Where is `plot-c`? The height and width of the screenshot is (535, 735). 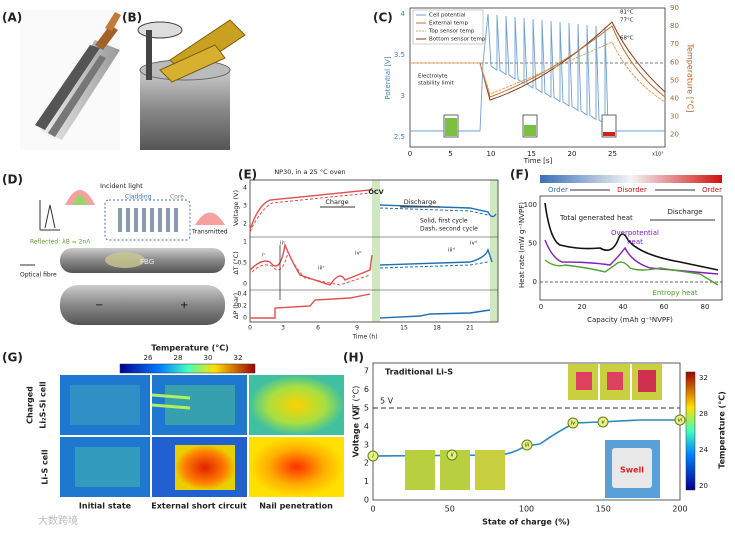 plot-c is located at coordinates (537, 77).